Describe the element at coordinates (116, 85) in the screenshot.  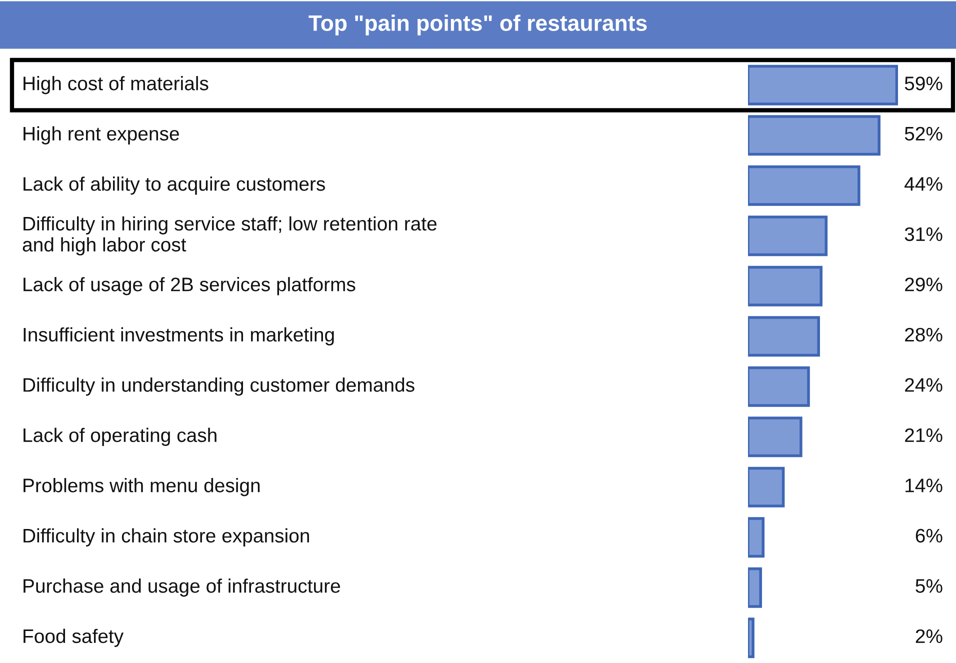
I see `y-tick-label: High cost of materials` at that location.